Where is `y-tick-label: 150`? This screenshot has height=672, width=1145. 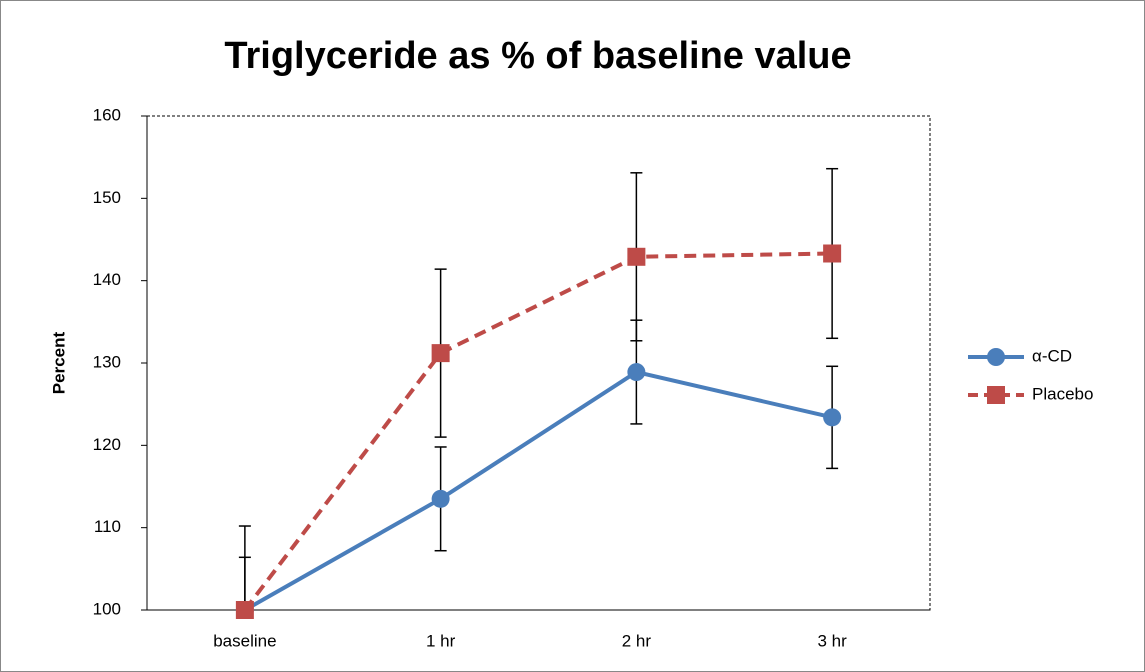 y-tick-label: 150 is located at coordinates (107, 197).